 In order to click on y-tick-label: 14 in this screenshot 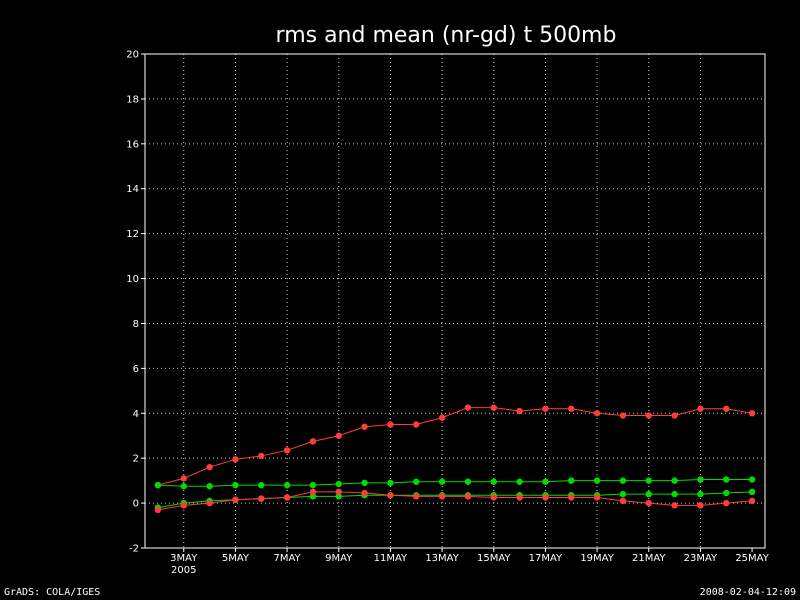, I will do `click(132, 189)`.